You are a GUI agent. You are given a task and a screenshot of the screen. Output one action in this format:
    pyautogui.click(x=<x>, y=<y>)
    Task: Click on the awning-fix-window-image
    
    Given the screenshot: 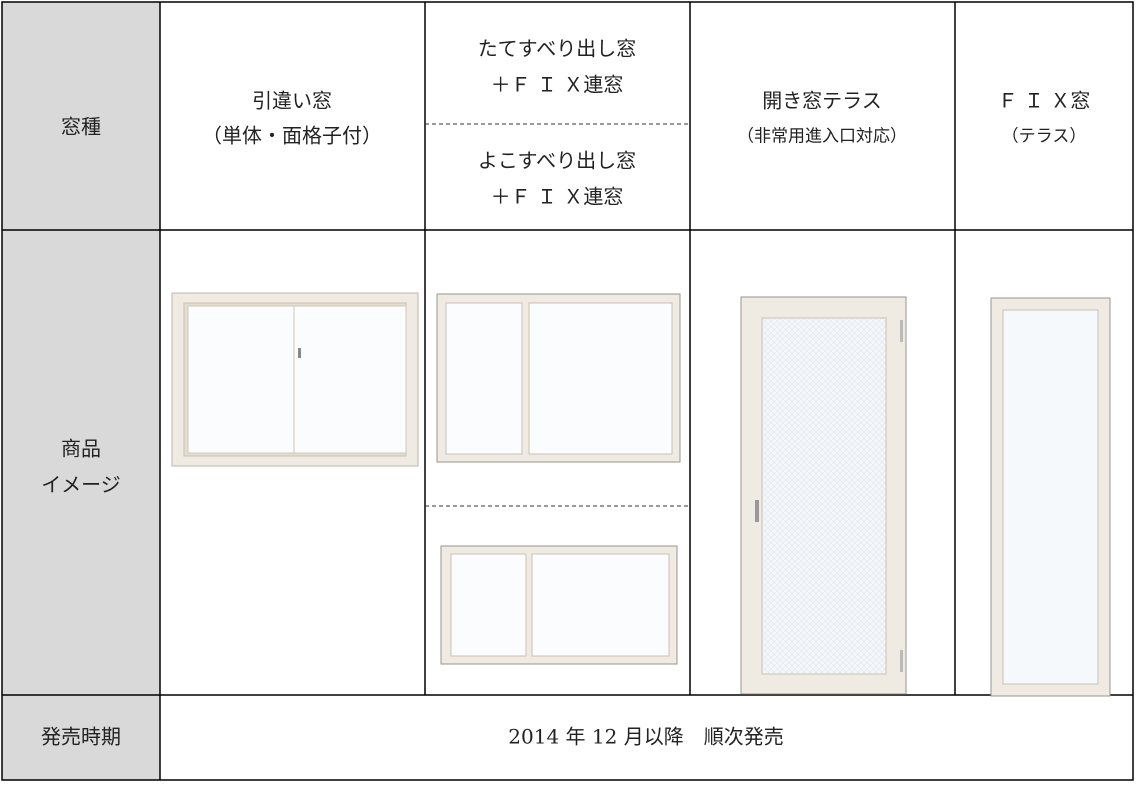 What is the action you would take?
    pyautogui.click(x=559, y=605)
    